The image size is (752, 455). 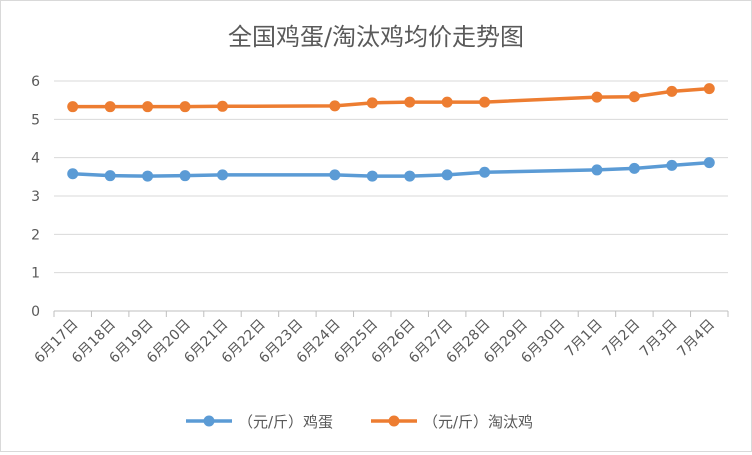 What do you see at coordinates (621, 339) in the screenshot?
I see `x-tick-label: 7月2日` at bounding box center [621, 339].